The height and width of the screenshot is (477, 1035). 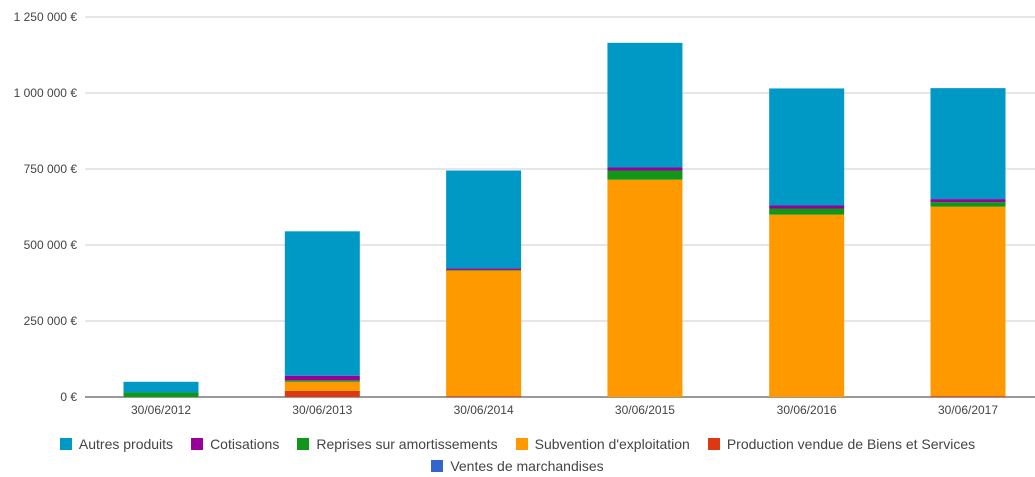 What do you see at coordinates (322, 410) in the screenshot?
I see `x-tick-label: 30/06/2013` at bounding box center [322, 410].